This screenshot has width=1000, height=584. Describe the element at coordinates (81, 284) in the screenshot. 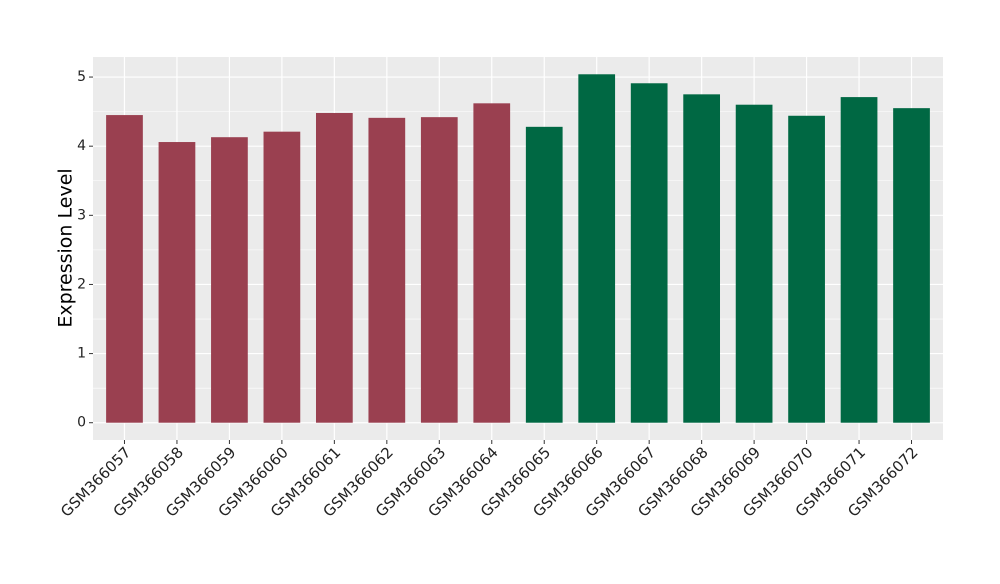

I see `y-tick-label: 2` at that location.